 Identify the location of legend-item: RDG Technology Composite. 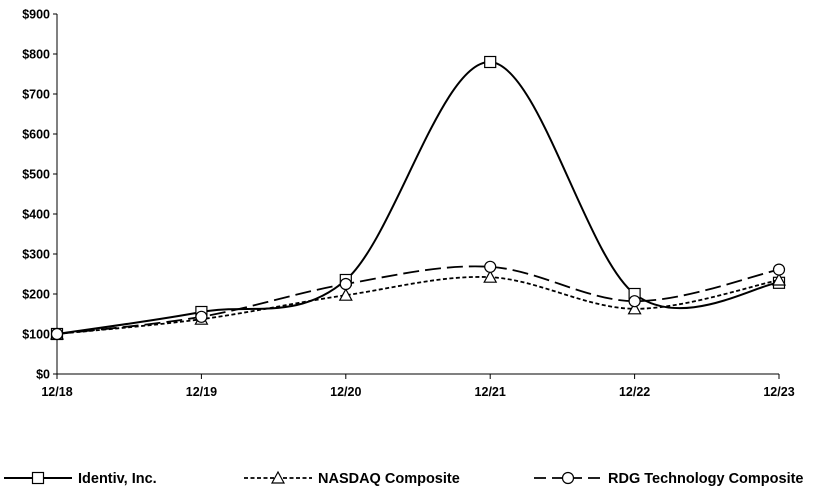
(669, 479).